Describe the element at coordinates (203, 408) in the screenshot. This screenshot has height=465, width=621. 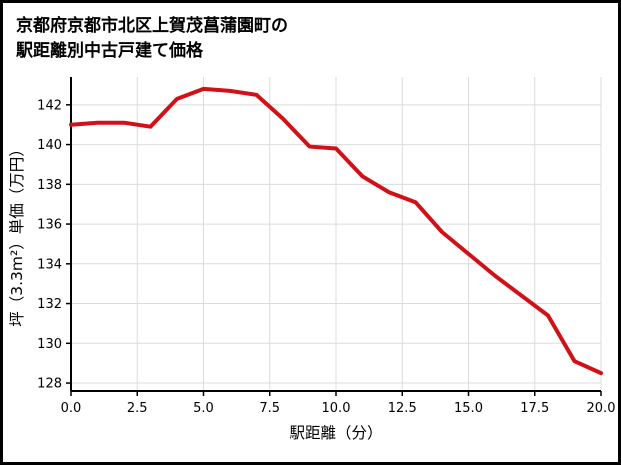
I see `x-tick-label: 5.0` at that location.